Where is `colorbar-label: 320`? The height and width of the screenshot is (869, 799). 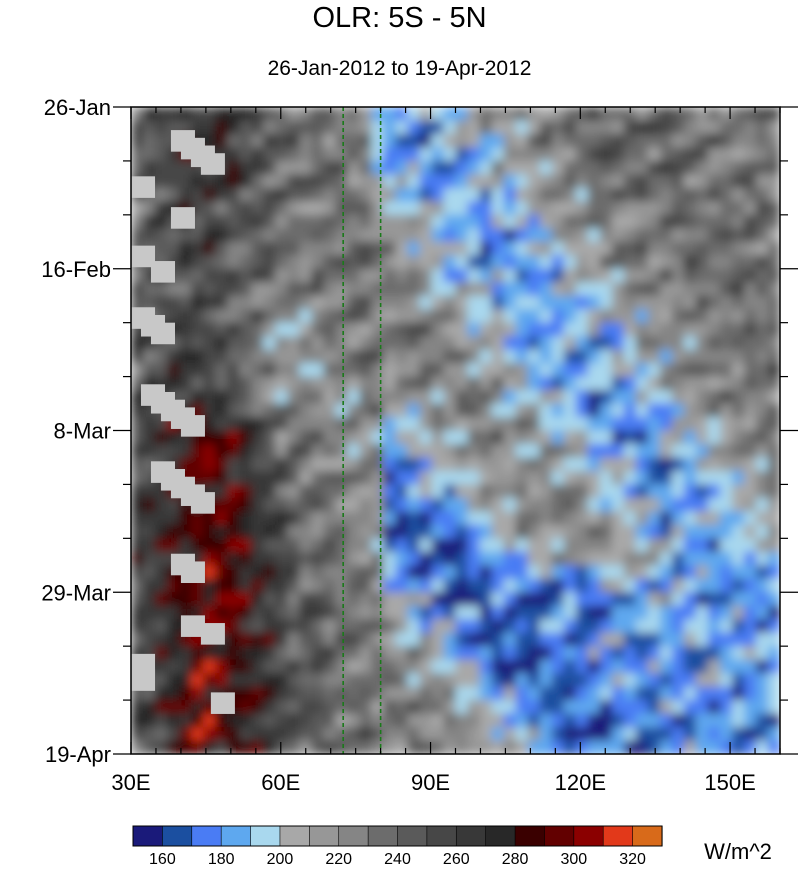 colorbar-label: 320 is located at coordinates (632, 859).